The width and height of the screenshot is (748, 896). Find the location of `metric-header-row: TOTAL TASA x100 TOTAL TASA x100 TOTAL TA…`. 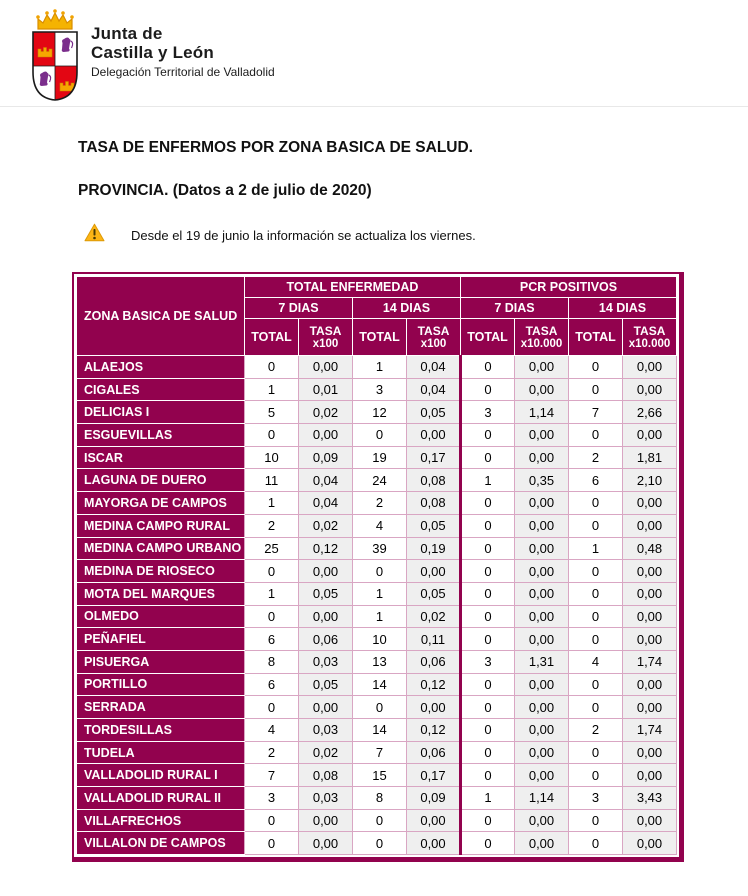

metric-header-row: TOTAL TASA x100 TOTAL TASA x100 TOTAL TA… is located at coordinates (377, 337).